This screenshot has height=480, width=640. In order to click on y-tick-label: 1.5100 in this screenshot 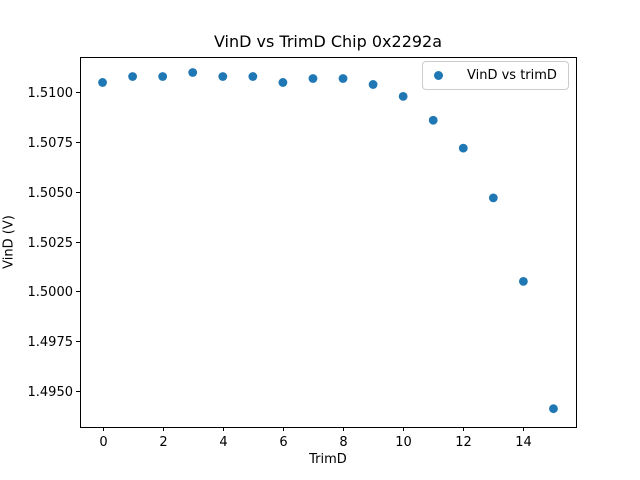, I will do `click(51, 93)`.